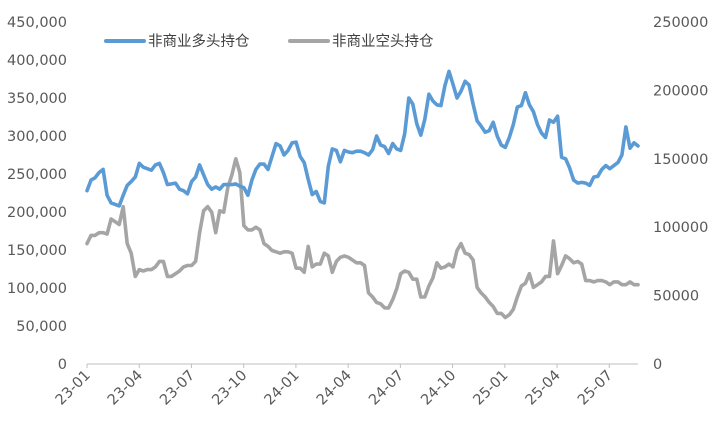 This screenshot has height=436, width=716. Describe the element at coordinates (177, 388) in the screenshot. I see `x-tick-label: 23-07` at that location.